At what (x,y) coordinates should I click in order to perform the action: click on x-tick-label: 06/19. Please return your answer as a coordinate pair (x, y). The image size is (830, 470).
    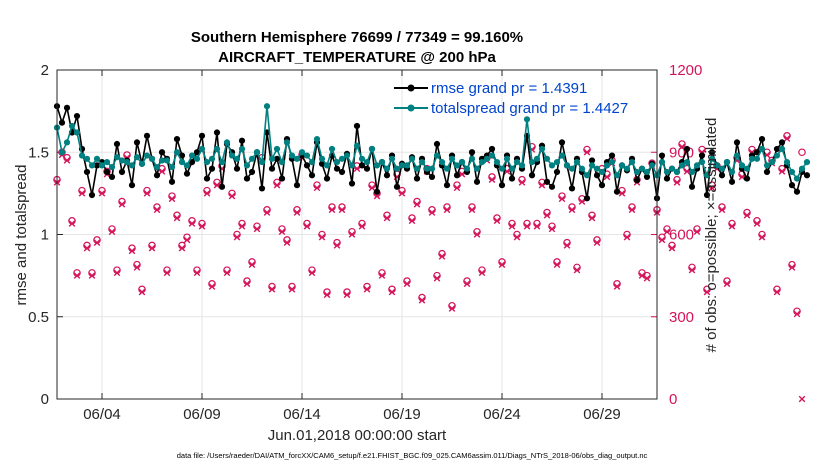
    Looking at the image, I should click on (402, 414).